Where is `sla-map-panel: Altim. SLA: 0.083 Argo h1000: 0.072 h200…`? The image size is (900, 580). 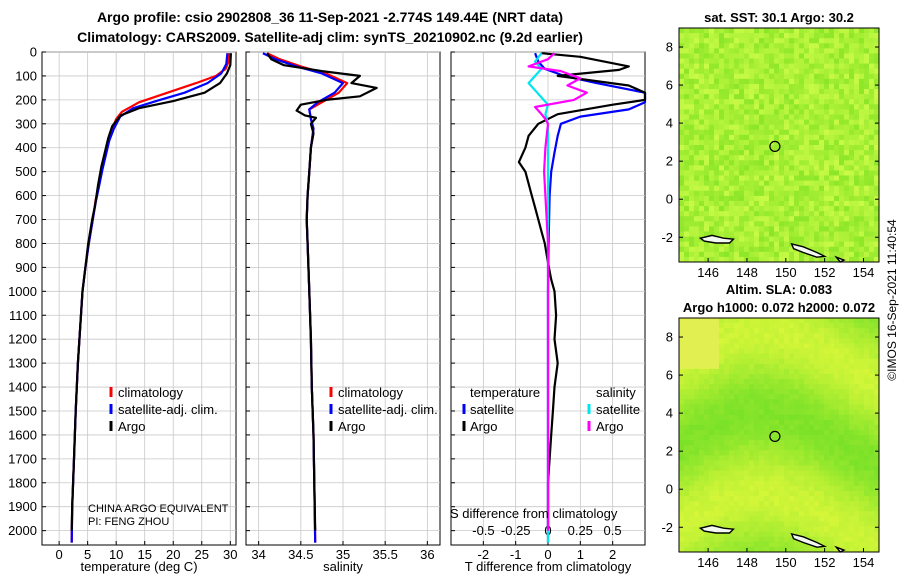
sla-map-panel: Altim. SLA: 0.083 Argo h1000: 0.072 h200… is located at coordinates (770, 426).